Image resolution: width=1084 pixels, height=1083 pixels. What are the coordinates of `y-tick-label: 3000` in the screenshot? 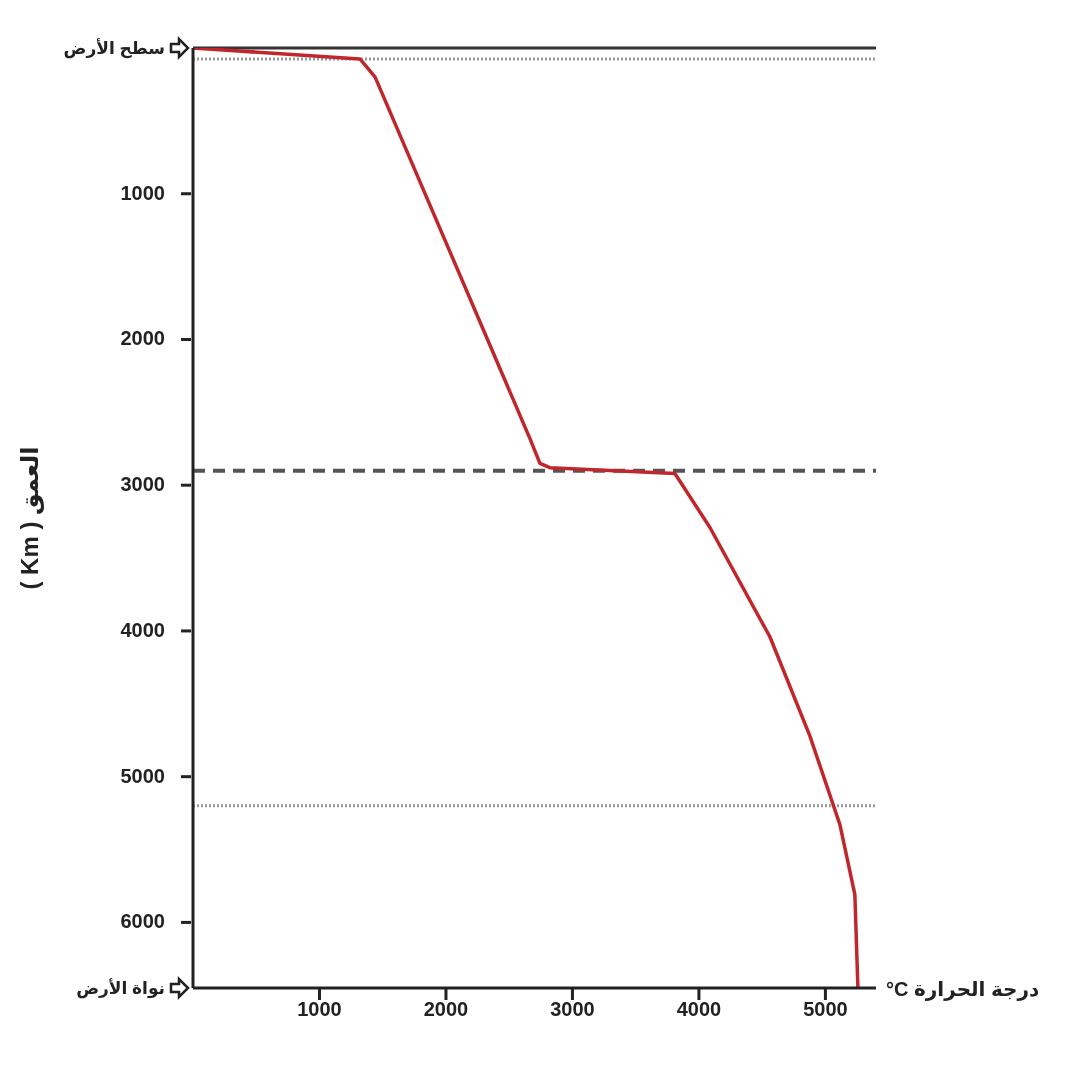 It's located at (142, 484).